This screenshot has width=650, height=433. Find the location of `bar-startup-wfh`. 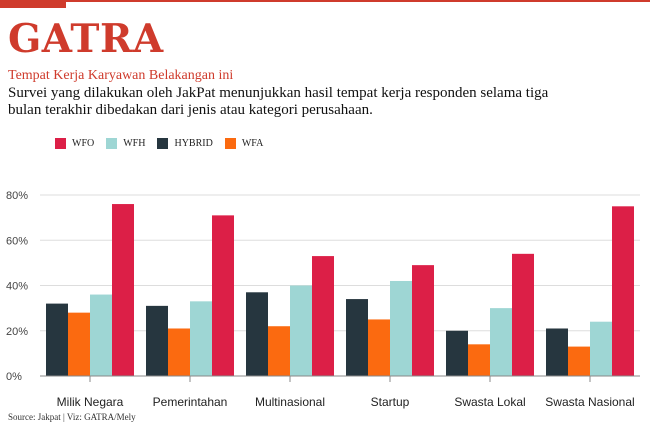

bar-startup-wfh is located at coordinates (401, 328).